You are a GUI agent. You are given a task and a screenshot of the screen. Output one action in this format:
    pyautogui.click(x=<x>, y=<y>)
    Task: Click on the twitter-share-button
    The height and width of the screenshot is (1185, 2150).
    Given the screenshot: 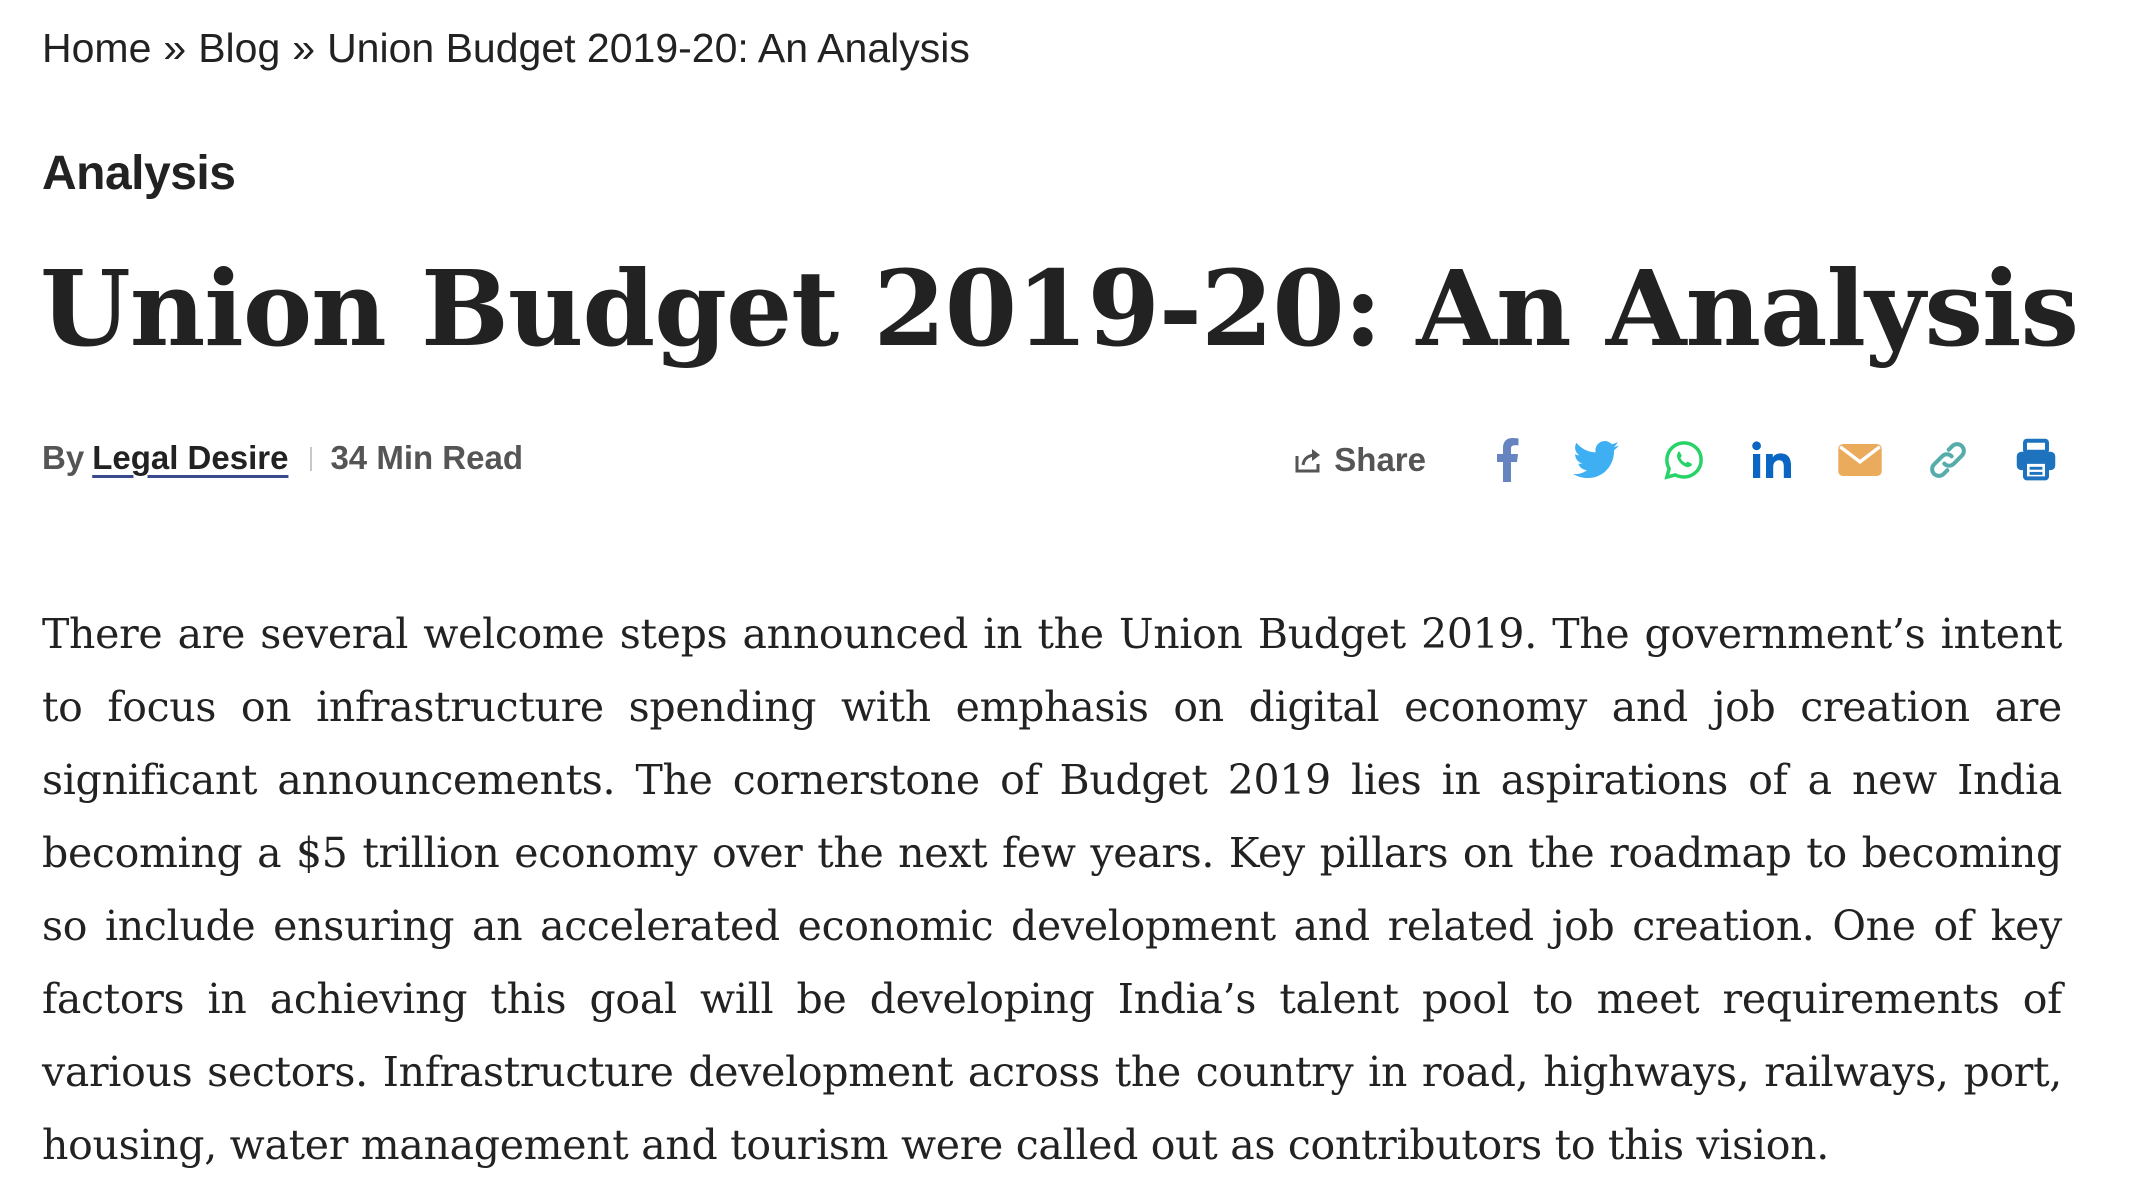 What is the action you would take?
    pyautogui.click(x=1596, y=460)
    